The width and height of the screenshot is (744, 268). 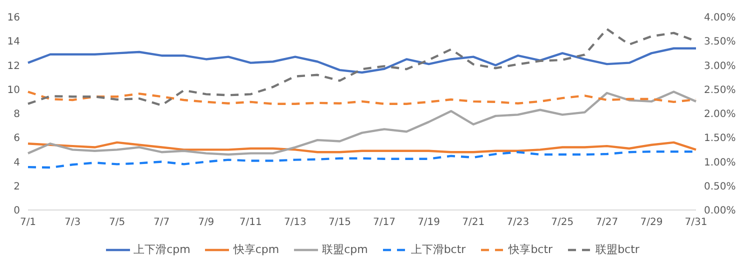 I want to click on legend-label: 联盟cpm, so click(x=345, y=249).